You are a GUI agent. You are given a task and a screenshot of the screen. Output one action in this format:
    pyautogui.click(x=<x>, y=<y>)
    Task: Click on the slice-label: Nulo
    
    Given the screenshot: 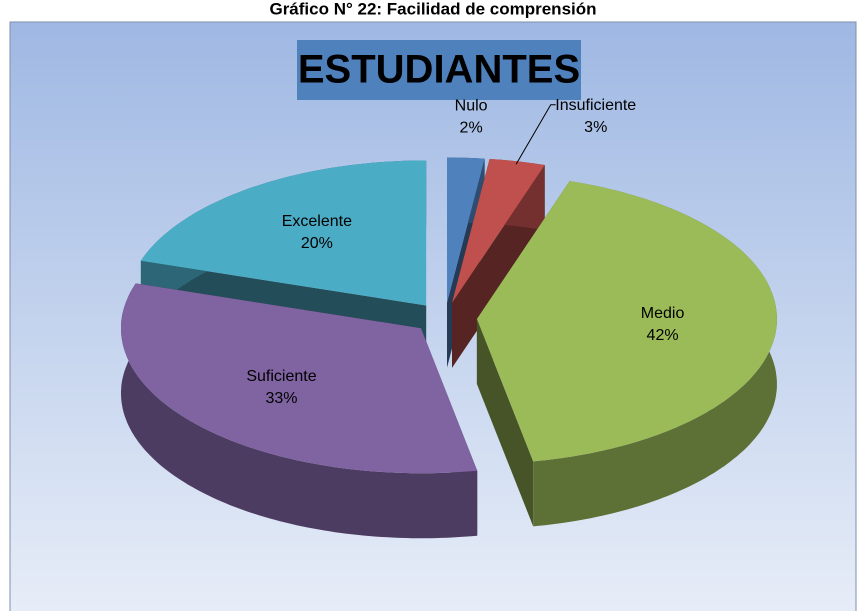 What is the action you would take?
    pyautogui.click(x=471, y=106)
    